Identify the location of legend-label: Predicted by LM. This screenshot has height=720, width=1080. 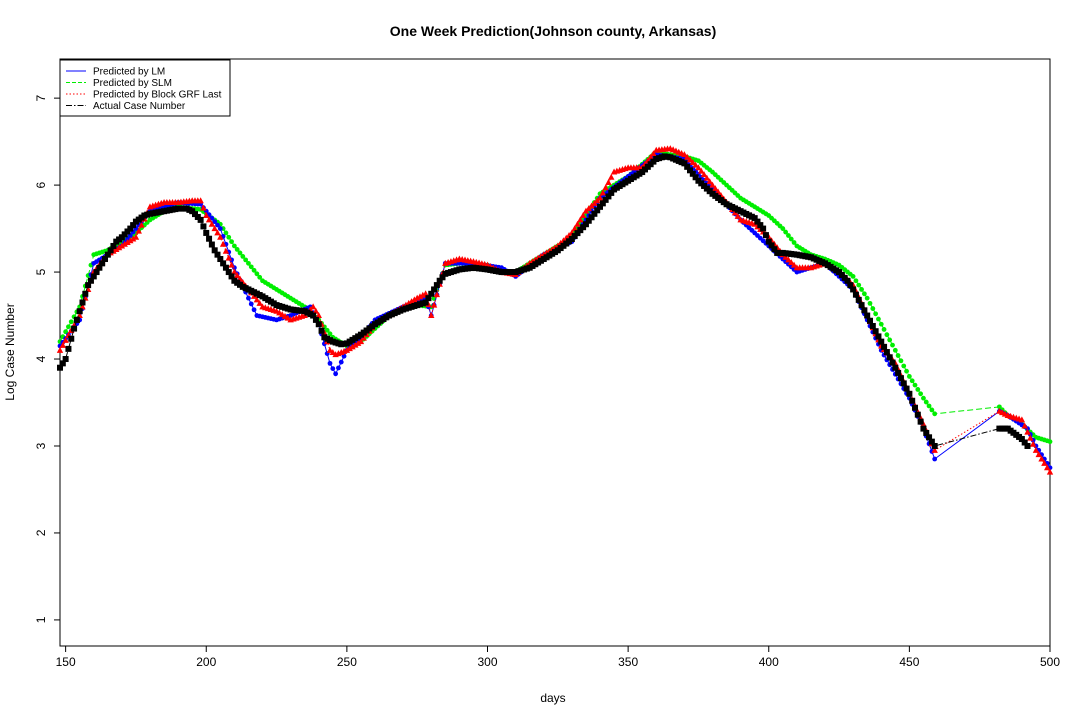
(129, 72).